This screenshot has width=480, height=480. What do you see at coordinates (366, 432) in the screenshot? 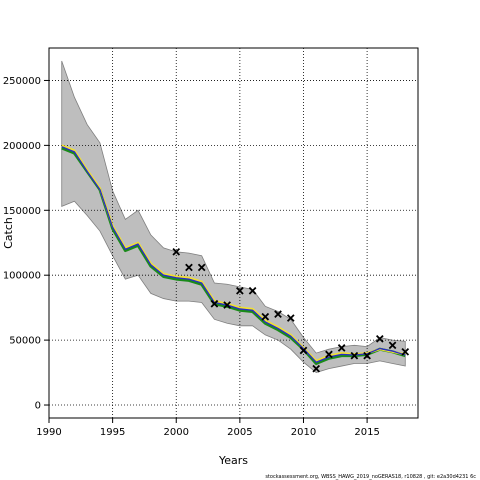
I see `x-tick-label: 2015` at bounding box center [366, 432].